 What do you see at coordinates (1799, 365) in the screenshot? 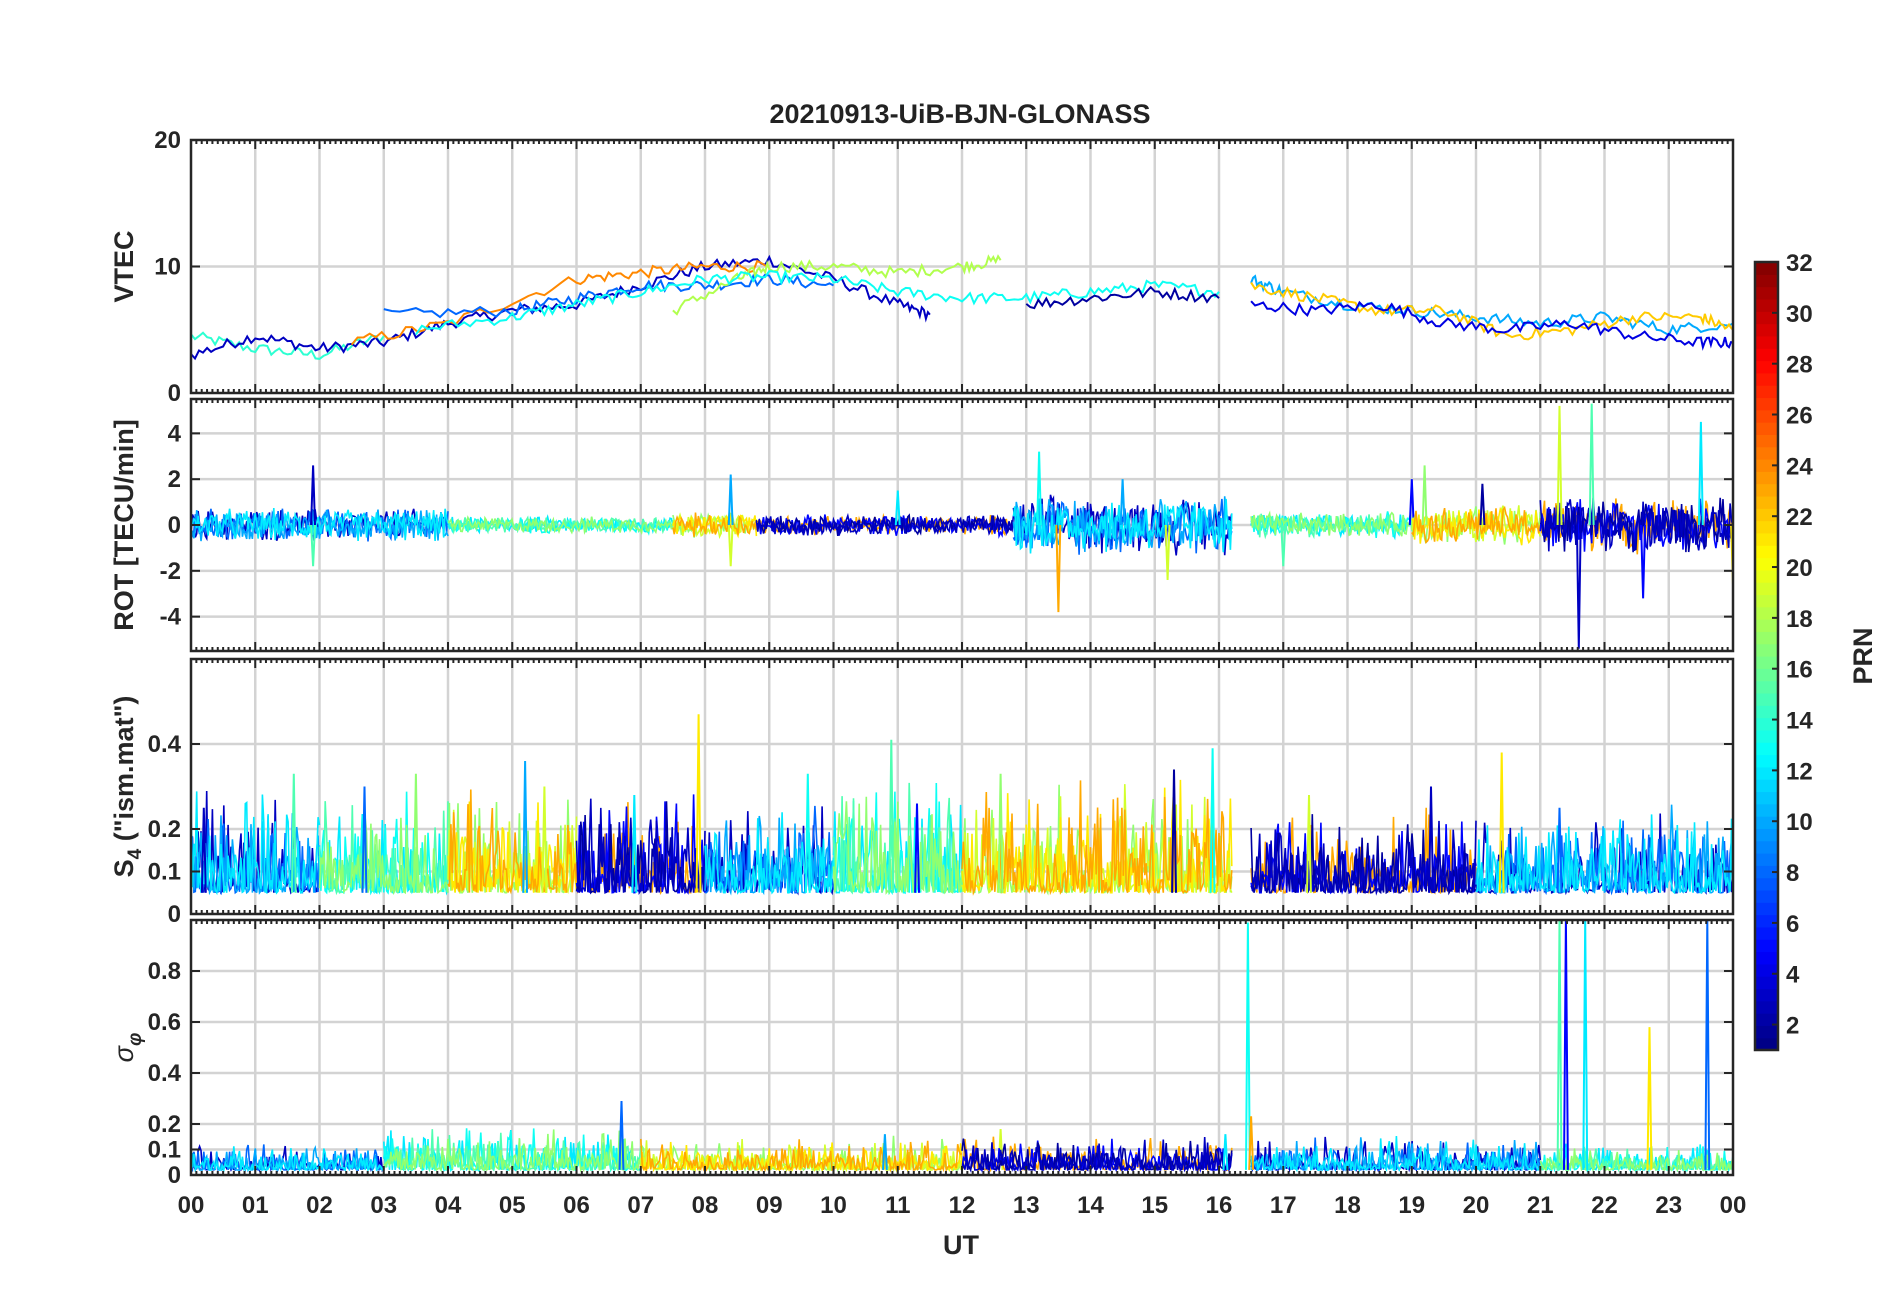
I see `colorbar-tick-label: 28` at bounding box center [1799, 365].